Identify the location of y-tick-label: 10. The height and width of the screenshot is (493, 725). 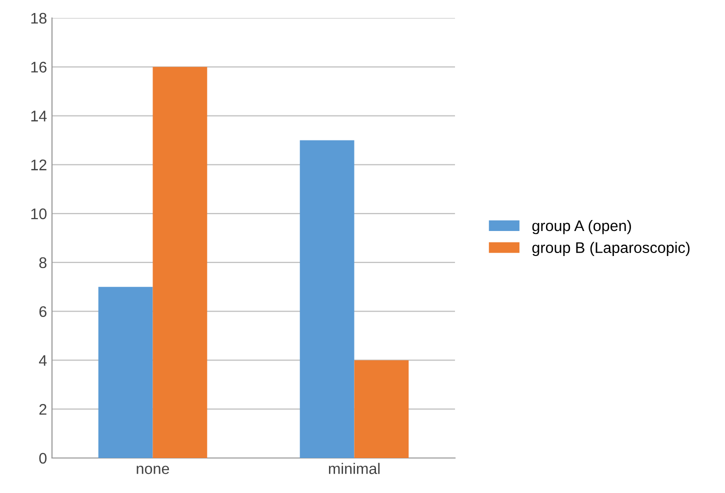
(39, 214).